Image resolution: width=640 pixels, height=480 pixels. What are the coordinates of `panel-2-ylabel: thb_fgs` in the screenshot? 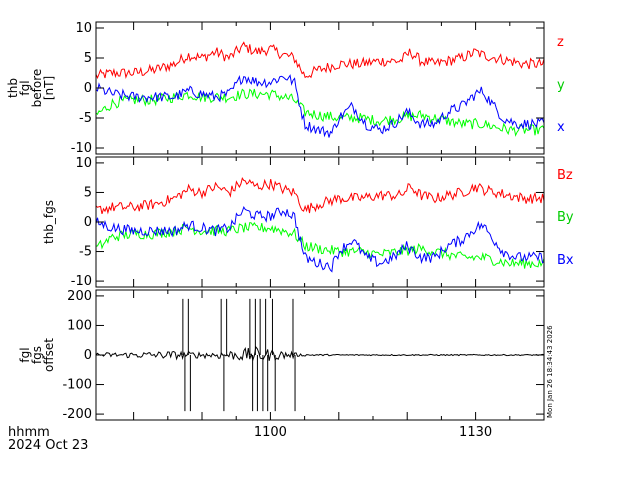 It's located at (49, 222).